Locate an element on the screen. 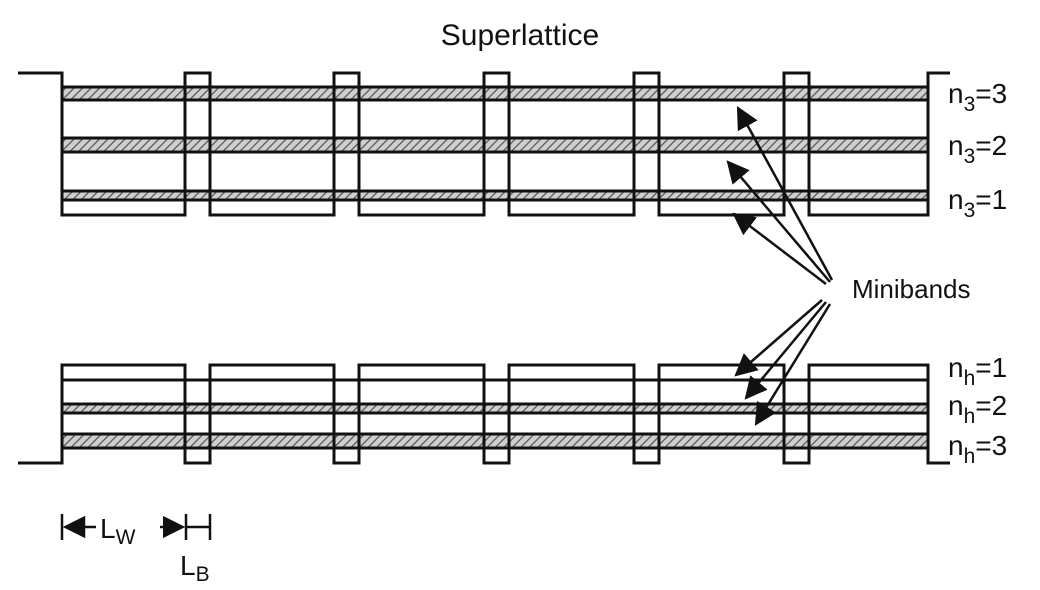 The height and width of the screenshot is (590, 1040). level-label-nh-1: nh=1 is located at coordinates (977, 371).